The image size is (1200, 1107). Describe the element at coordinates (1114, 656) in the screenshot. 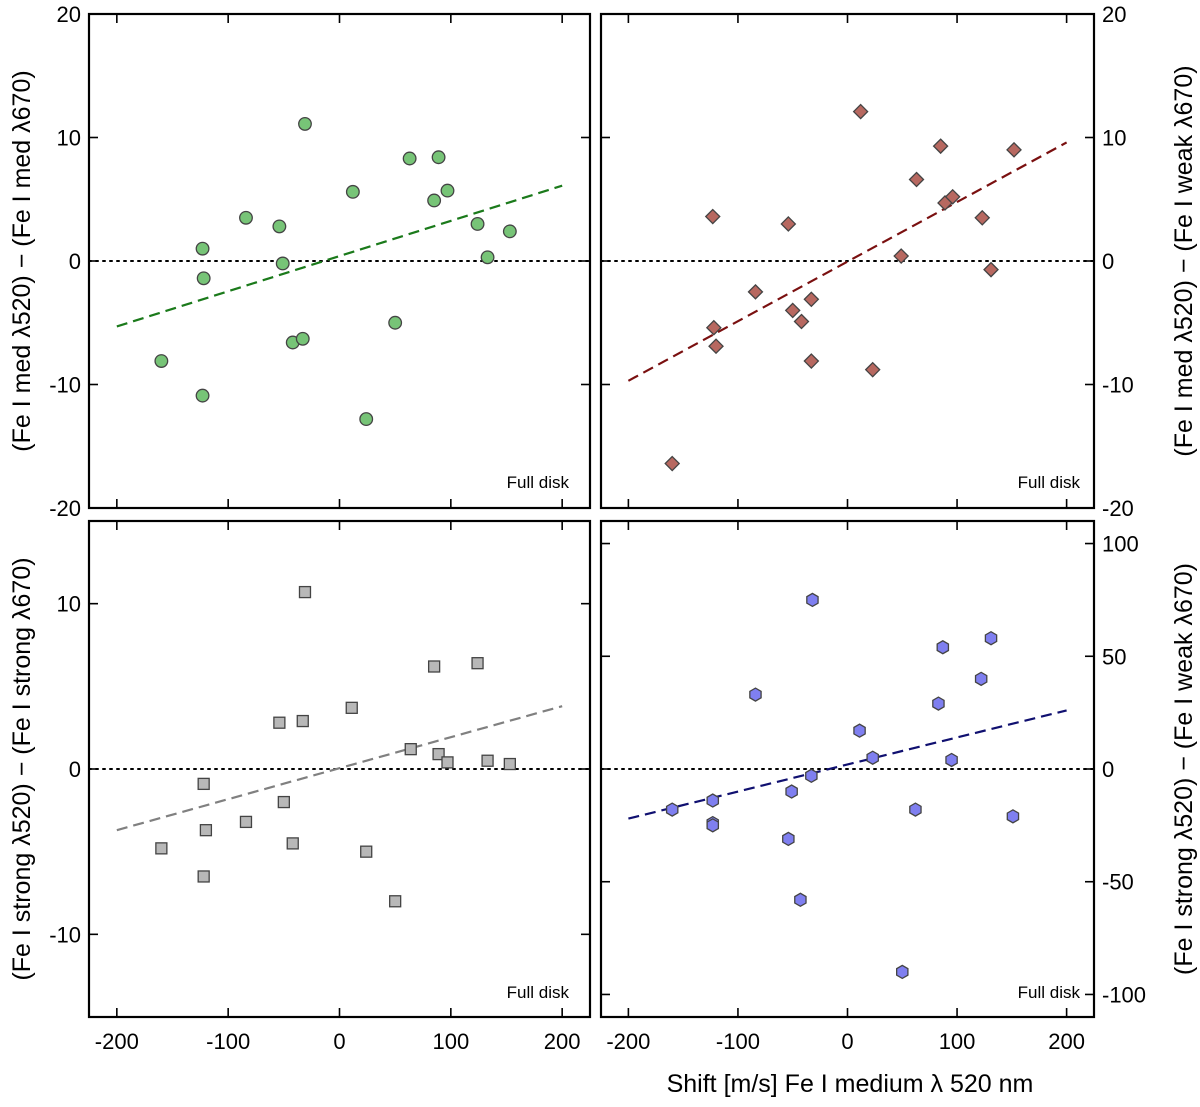

I see `y-tick-label: 50` at that location.